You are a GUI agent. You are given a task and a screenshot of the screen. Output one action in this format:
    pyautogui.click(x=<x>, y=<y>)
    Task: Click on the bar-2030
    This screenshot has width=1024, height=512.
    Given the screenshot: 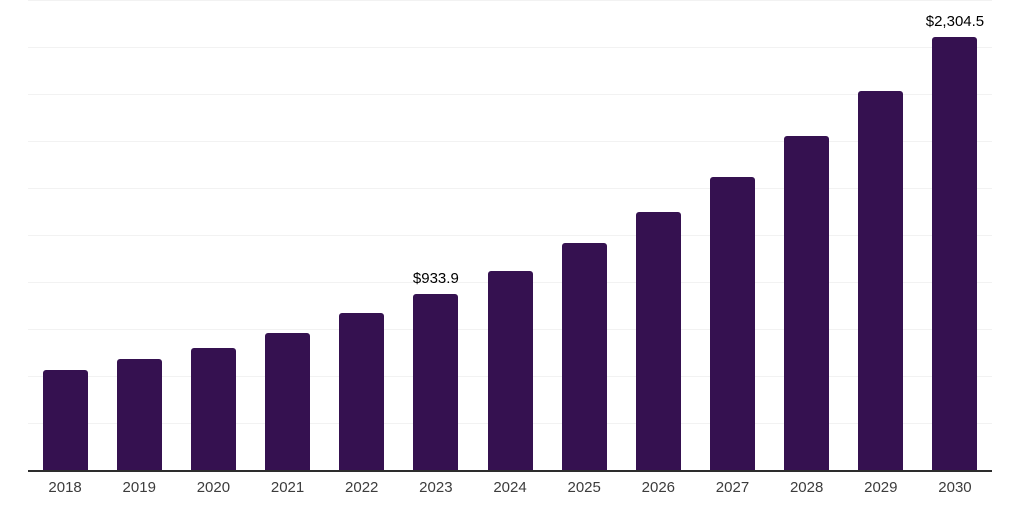 What is the action you would take?
    pyautogui.click(x=955, y=253)
    